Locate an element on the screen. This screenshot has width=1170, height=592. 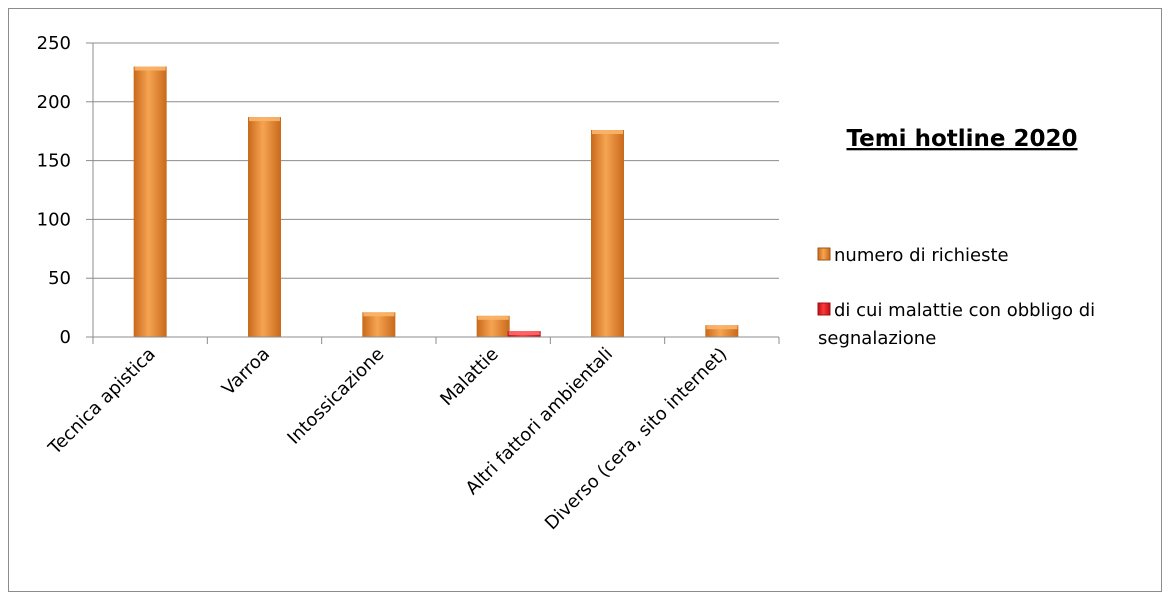
y-tick-label: 0 is located at coordinates (65, 337).